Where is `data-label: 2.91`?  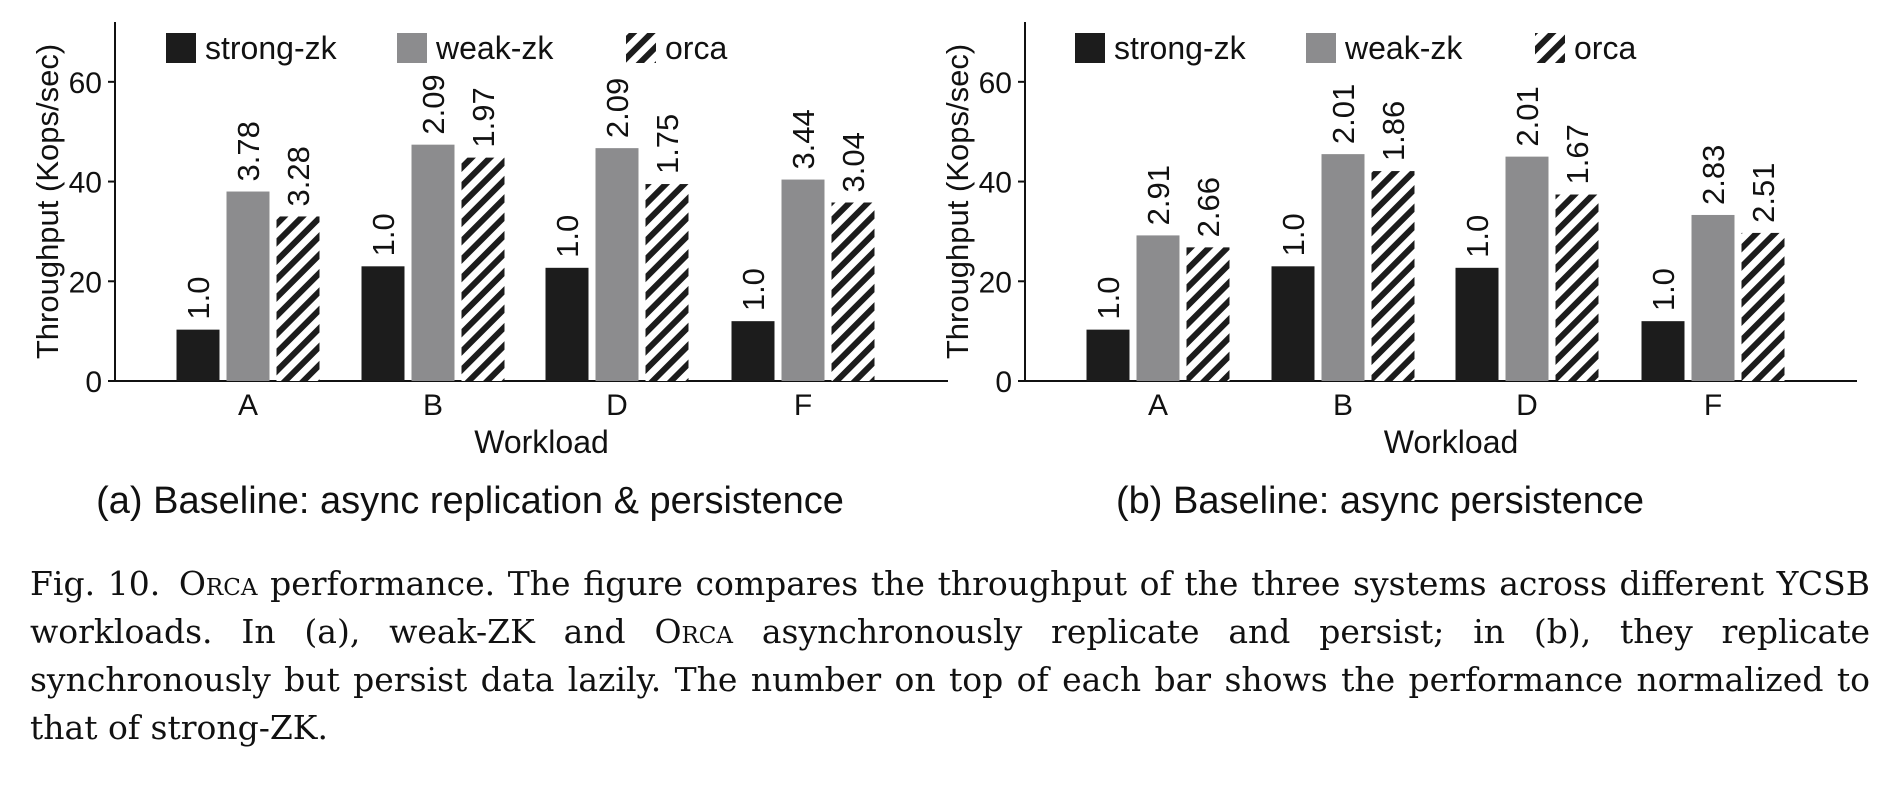 data-label: 2.91 is located at coordinates (1158, 195).